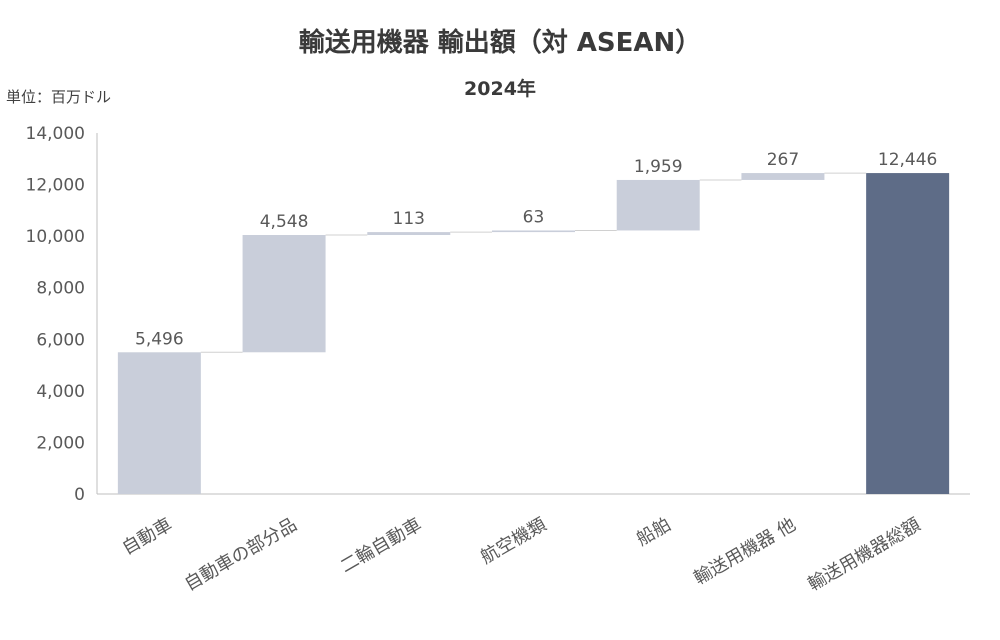 The width and height of the screenshot is (1000, 640). What do you see at coordinates (783, 160) in the screenshot?
I see `data-label: 267` at bounding box center [783, 160].